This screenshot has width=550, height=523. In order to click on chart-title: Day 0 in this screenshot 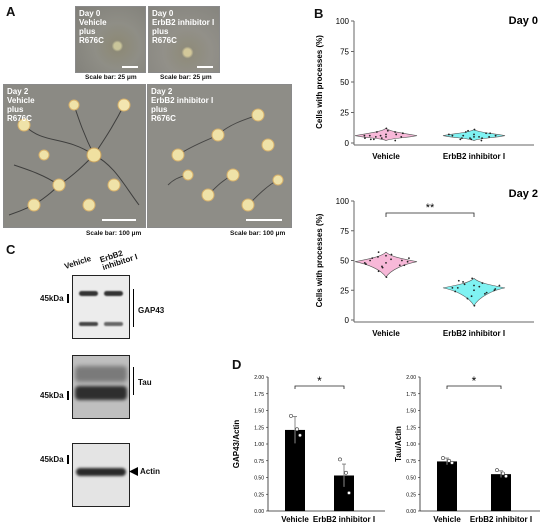, I will do `click(523, 21)`.